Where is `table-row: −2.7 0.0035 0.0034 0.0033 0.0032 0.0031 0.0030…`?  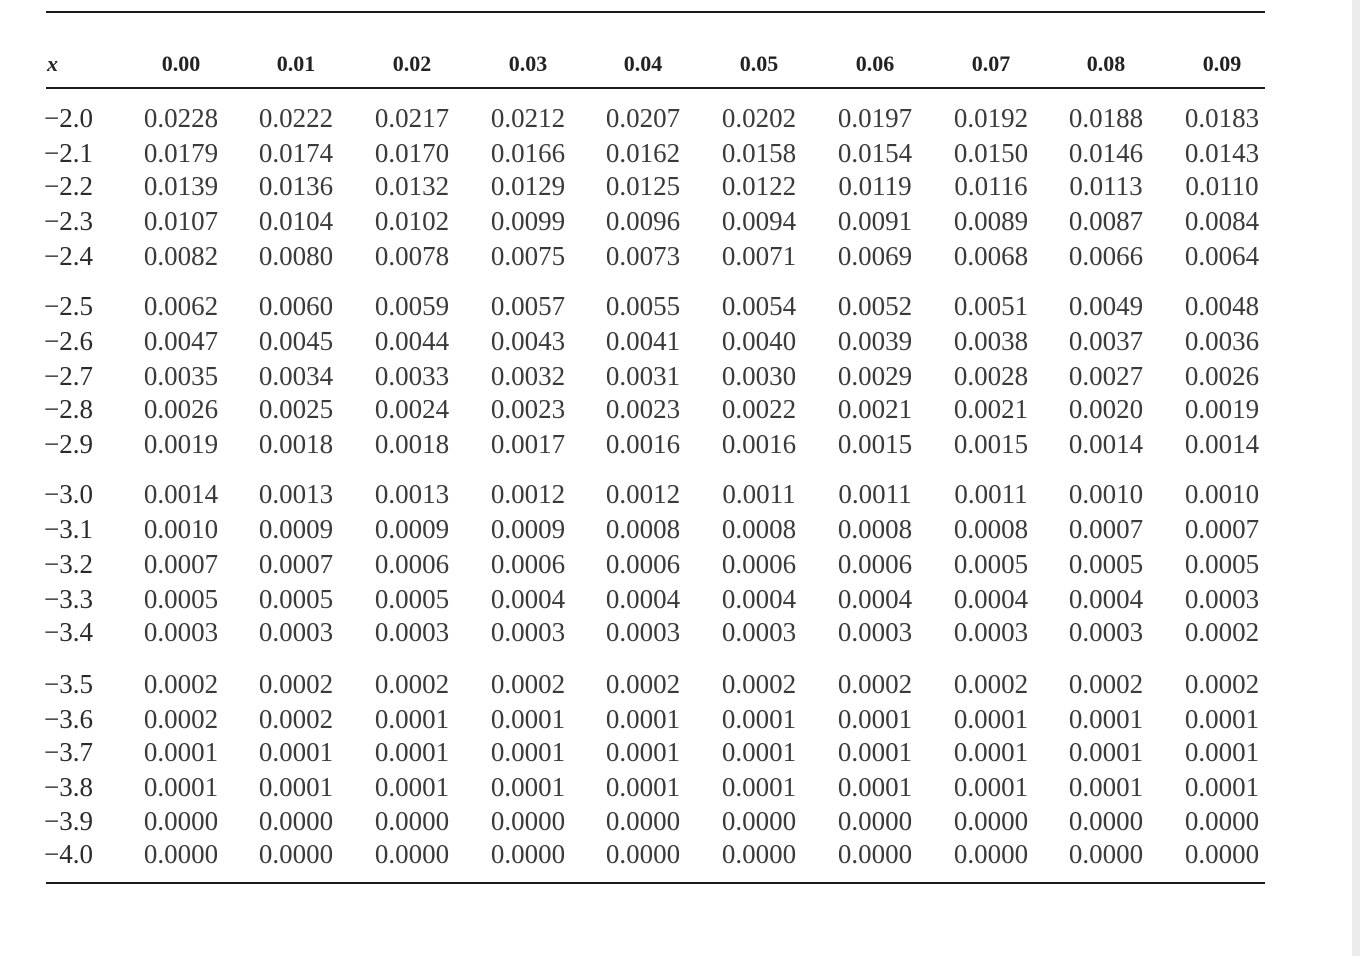
table-row: −2.7 0.0035 0.0034 0.0033 0.0032 0.0031 0.0030… is located at coordinates (680, 376).